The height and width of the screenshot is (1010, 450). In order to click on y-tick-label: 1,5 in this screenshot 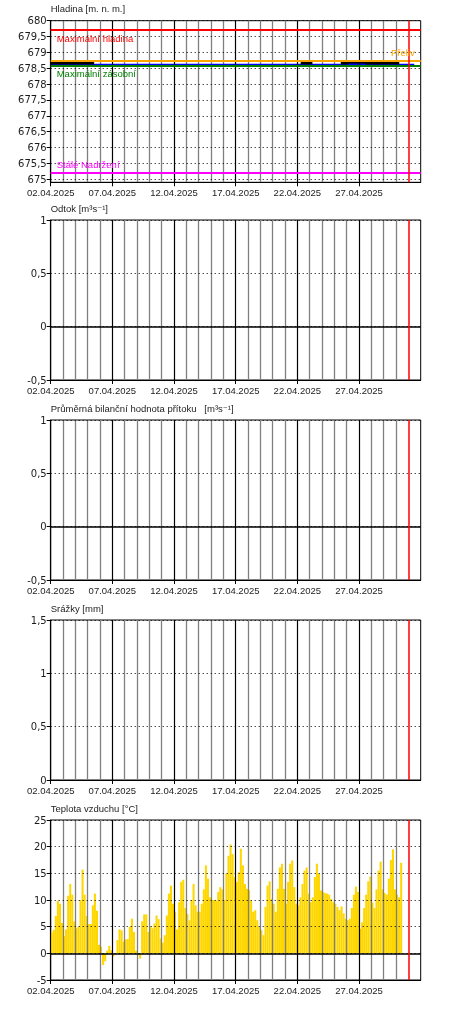, I will do `click(38, 620)`.